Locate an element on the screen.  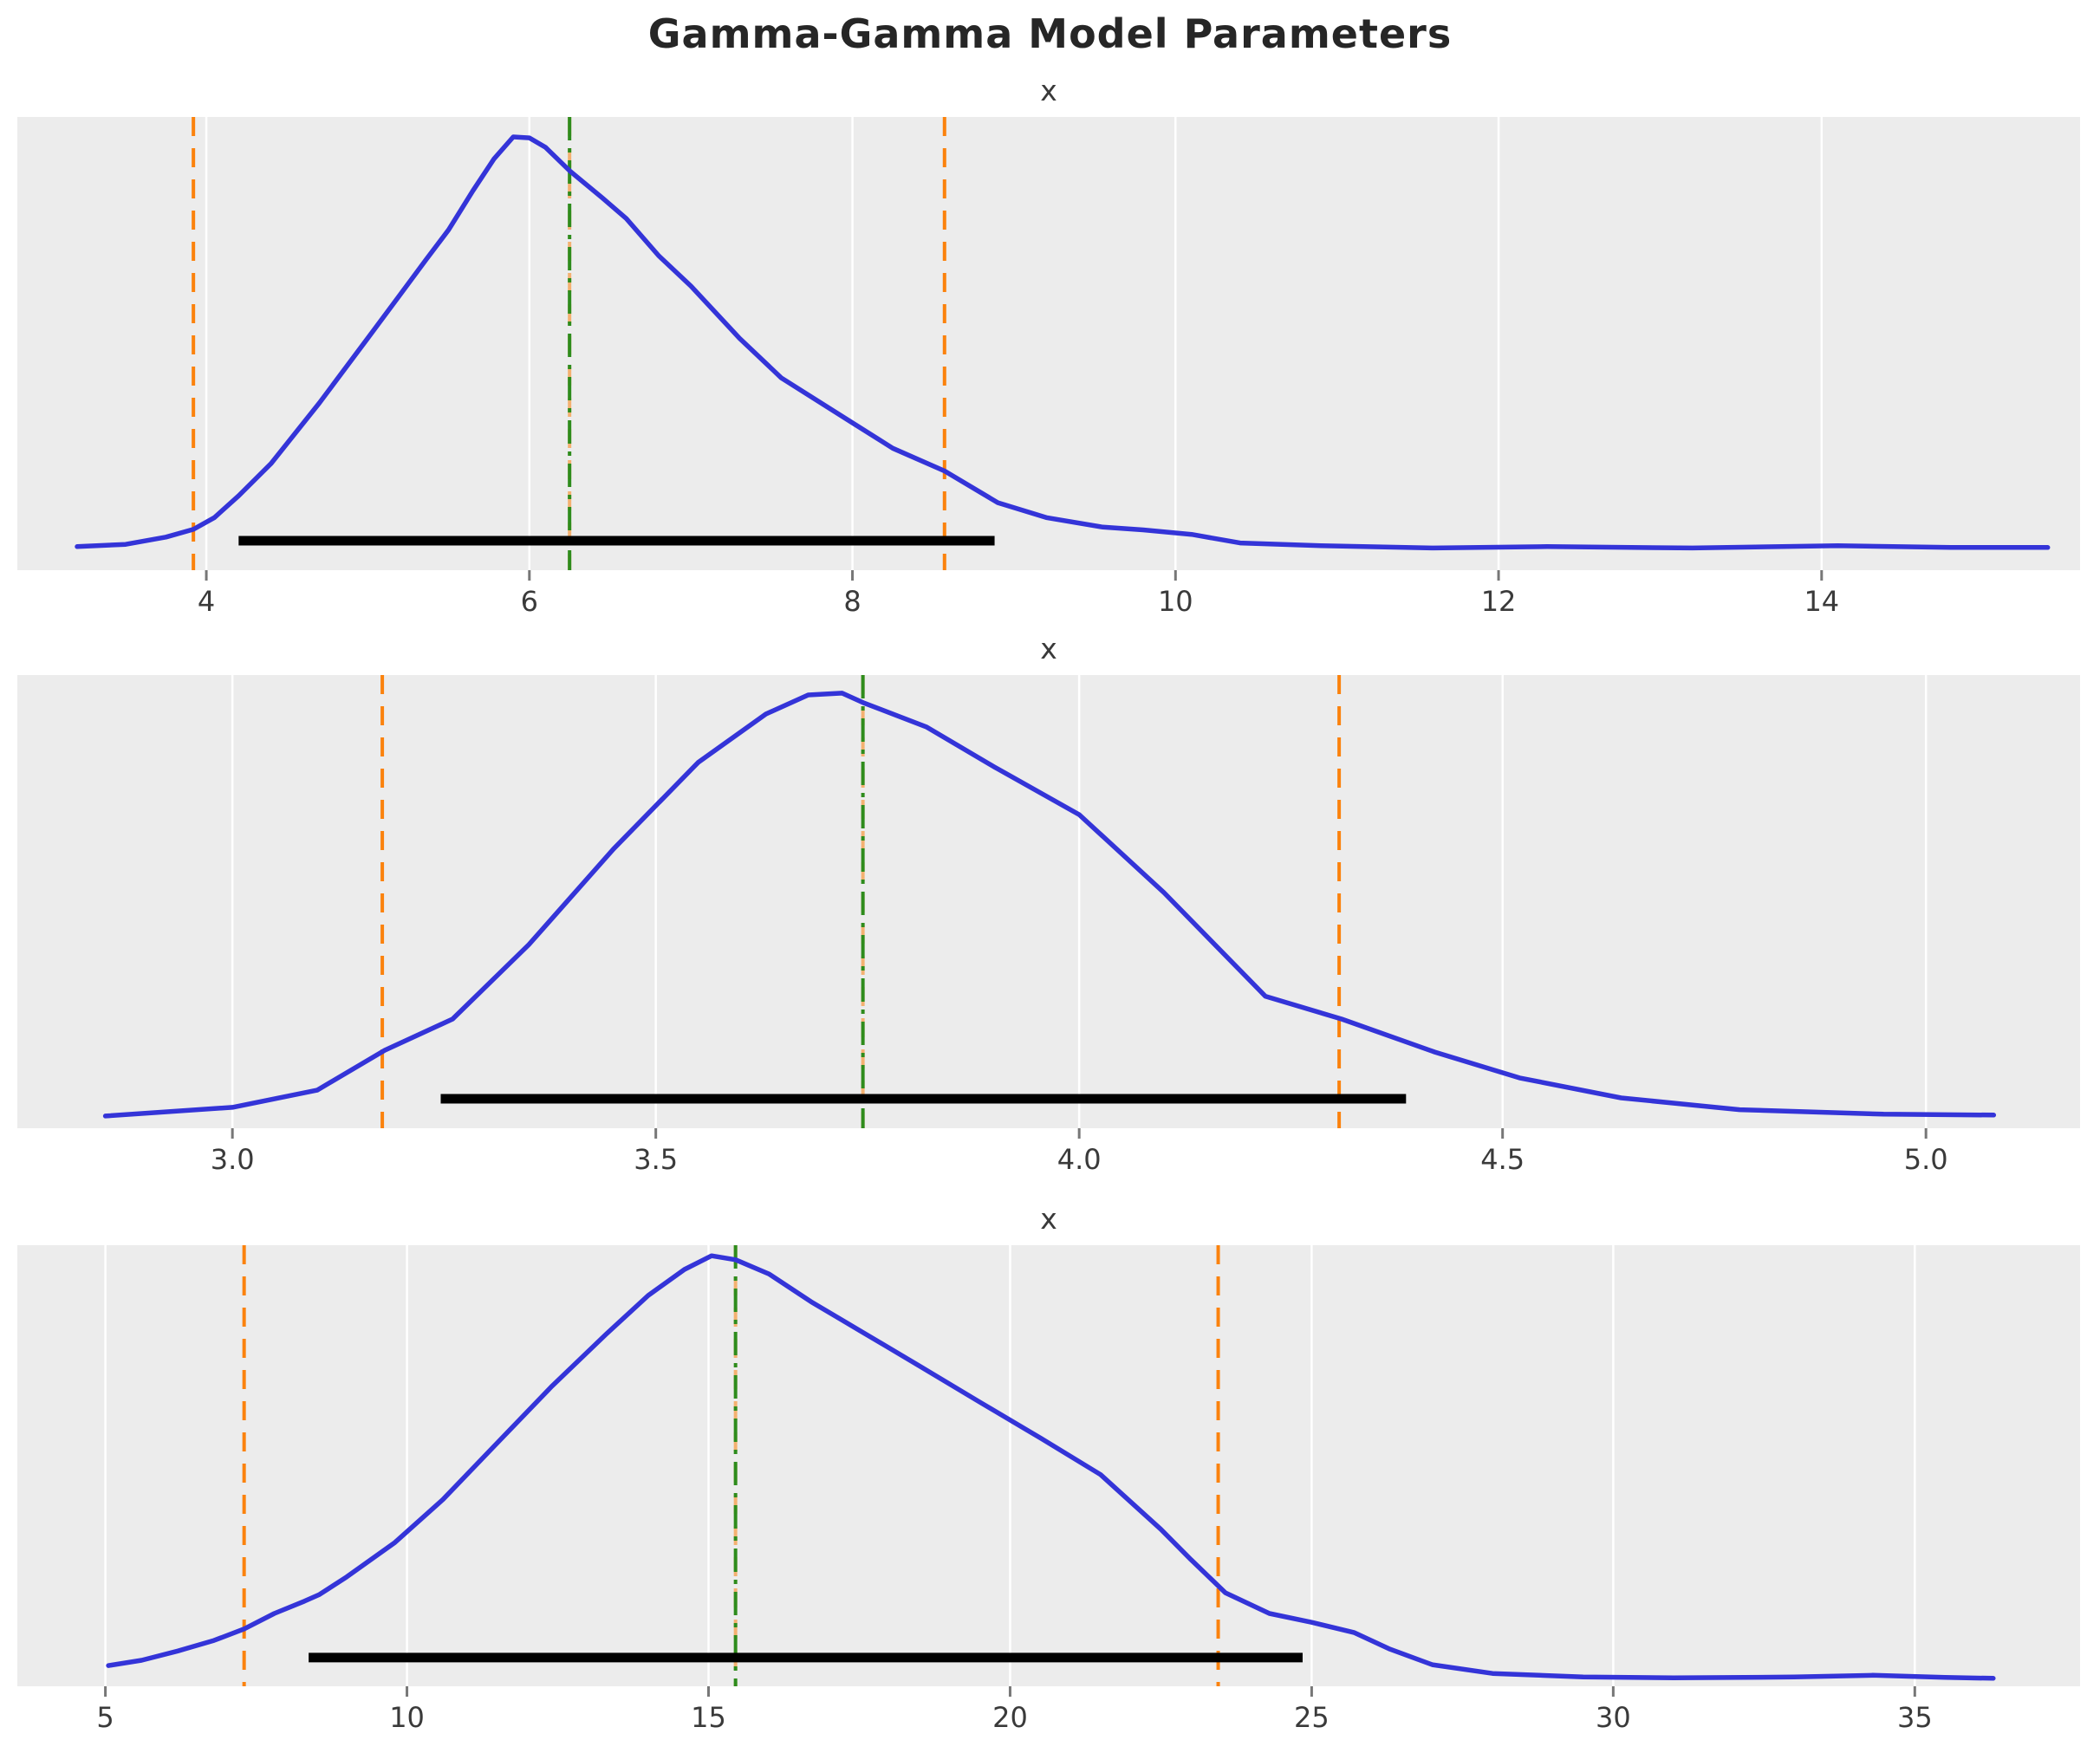
x-tick-label: 15 is located at coordinates (708, 1718).